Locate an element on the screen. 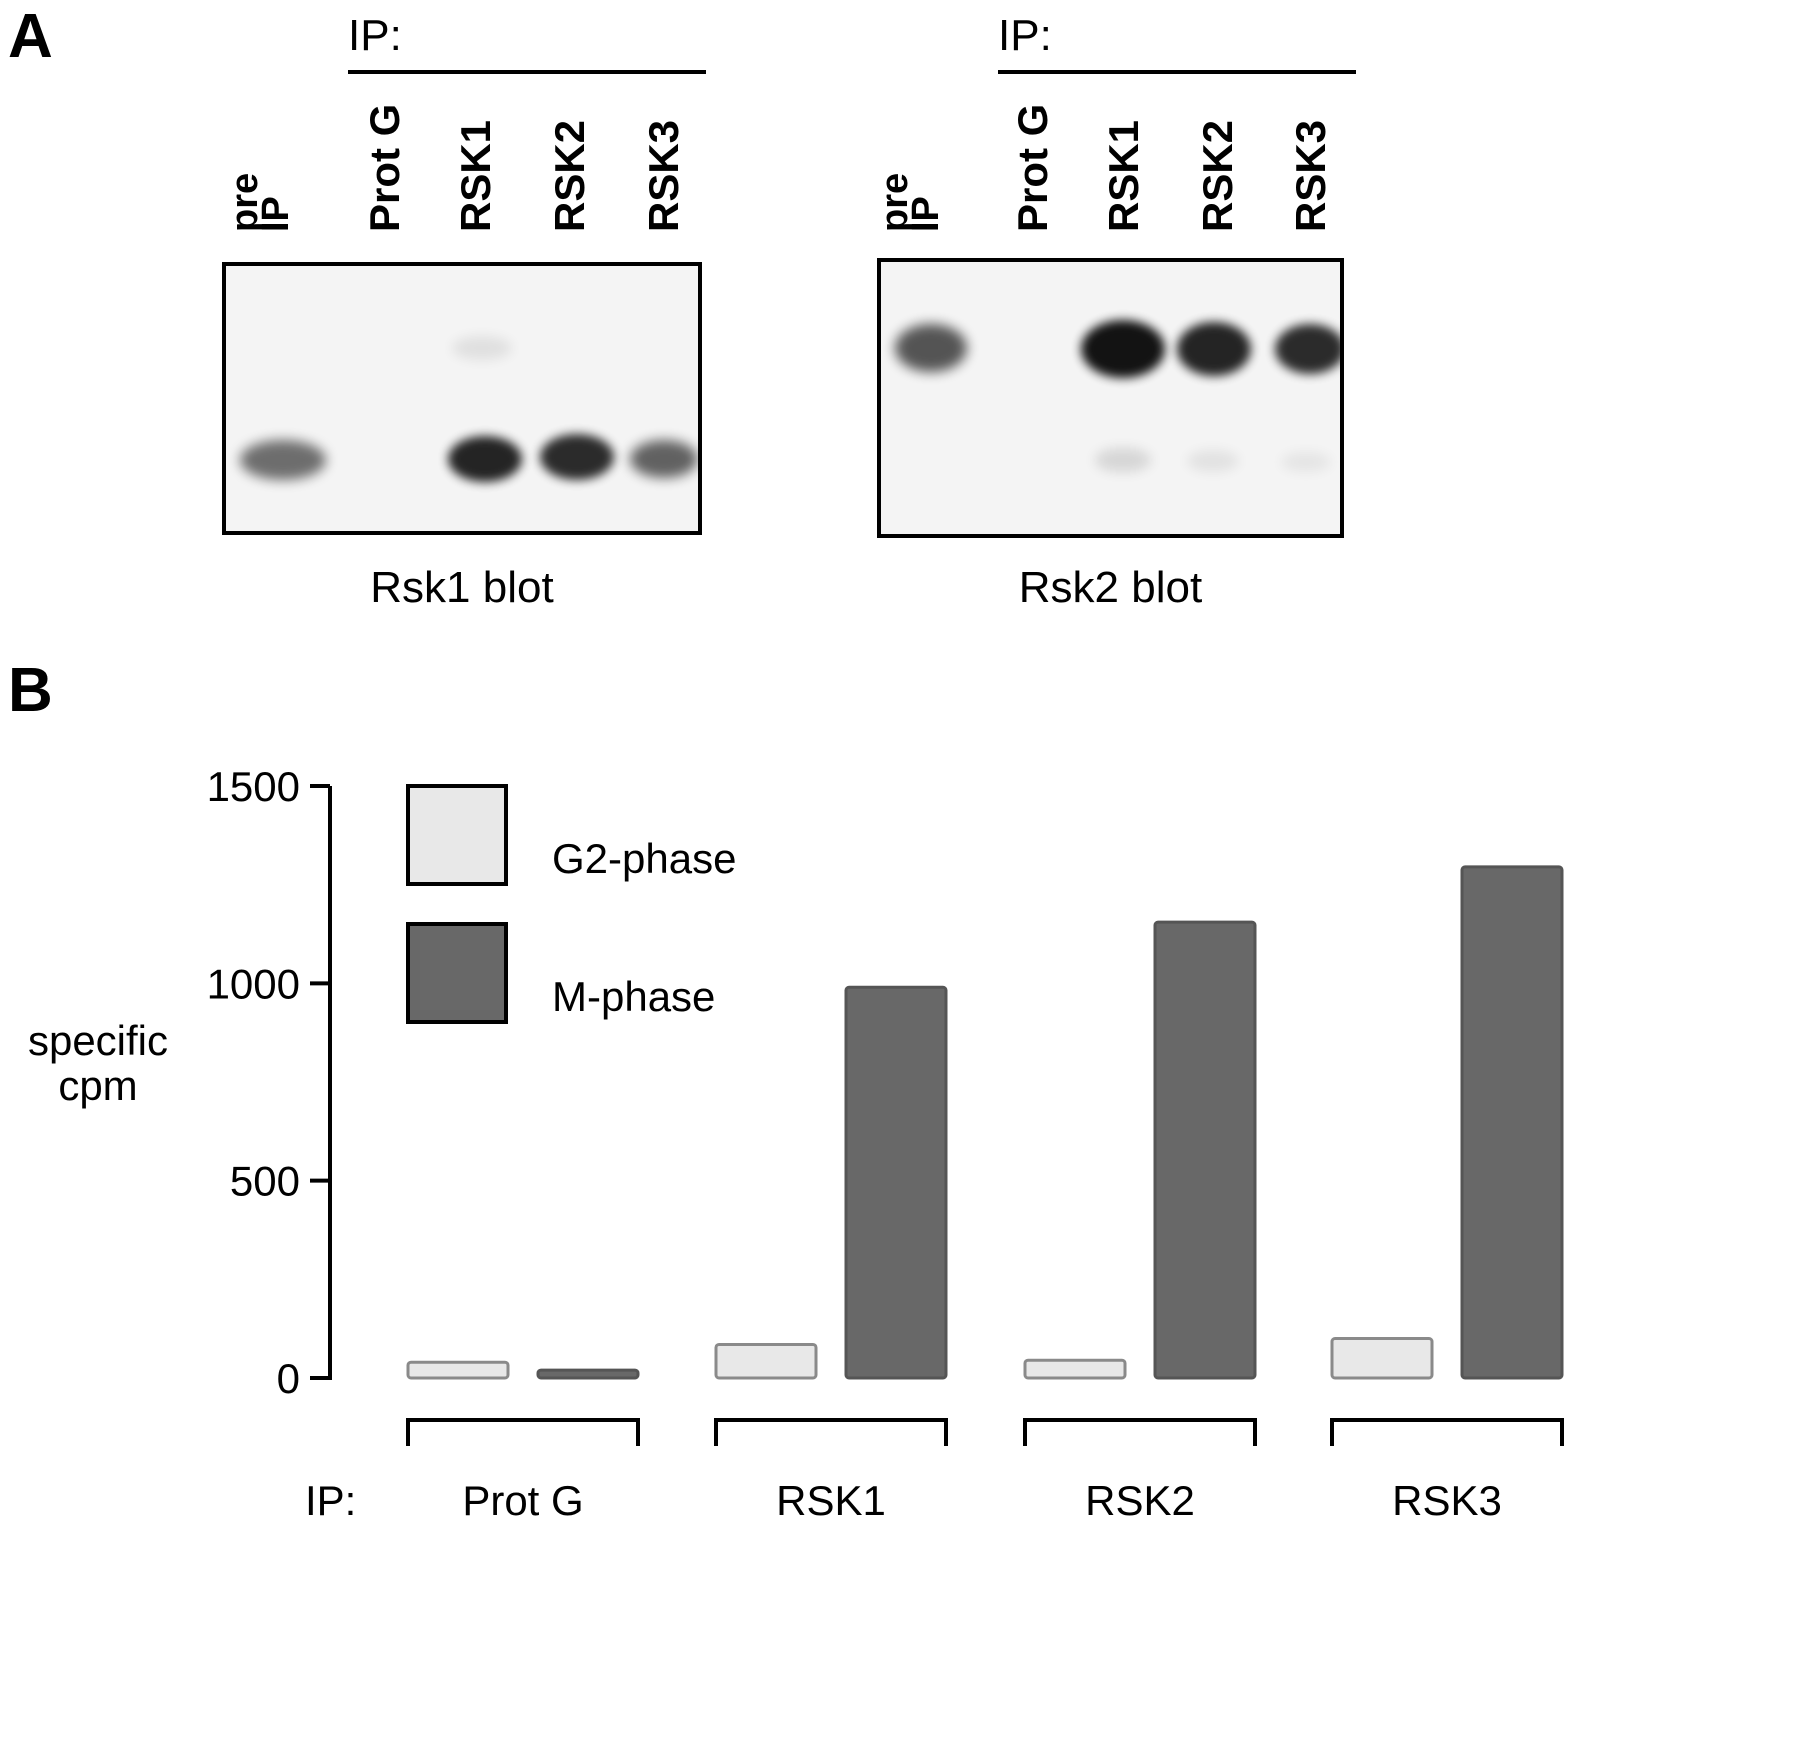  legend-label: G2-phase is located at coordinates (644, 858).